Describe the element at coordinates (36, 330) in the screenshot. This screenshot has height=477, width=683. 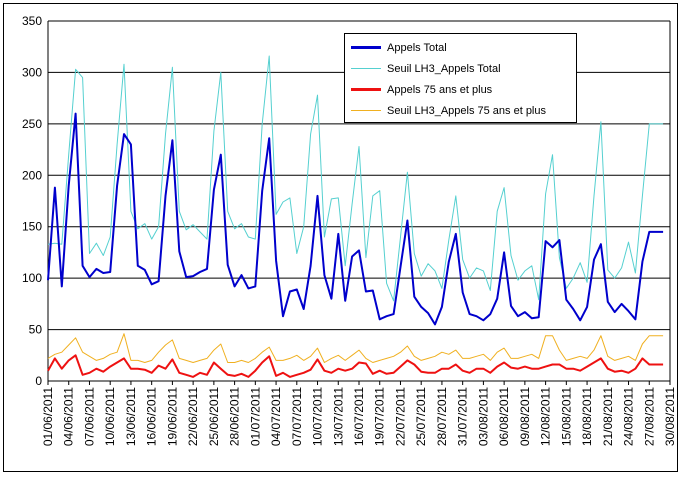
I see `y-tick-label: 50` at that location.